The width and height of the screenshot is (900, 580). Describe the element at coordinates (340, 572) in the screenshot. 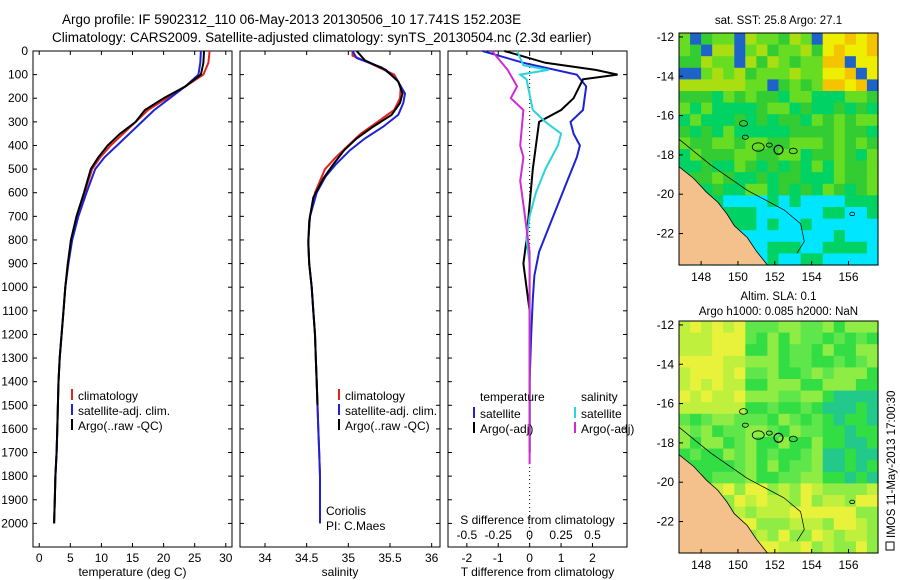

I see `salinity-xlabel: salinity` at that location.